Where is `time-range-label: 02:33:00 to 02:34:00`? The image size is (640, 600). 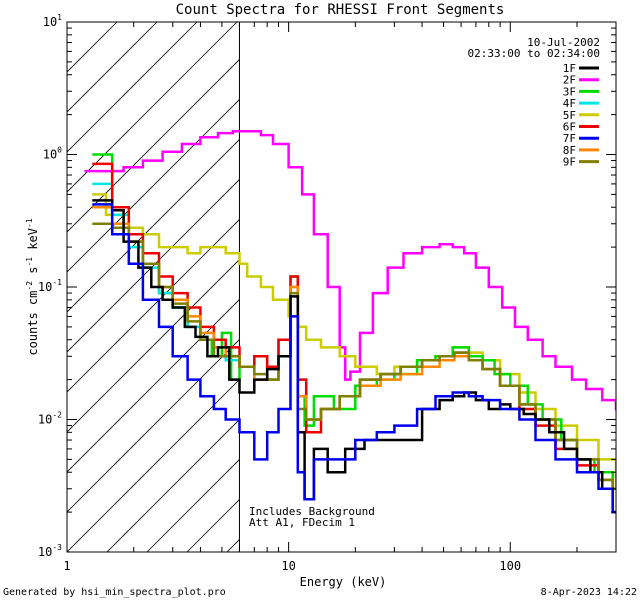 time-range-label: 02:33:00 to 02:34:00 is located at coordinates (534, 53).